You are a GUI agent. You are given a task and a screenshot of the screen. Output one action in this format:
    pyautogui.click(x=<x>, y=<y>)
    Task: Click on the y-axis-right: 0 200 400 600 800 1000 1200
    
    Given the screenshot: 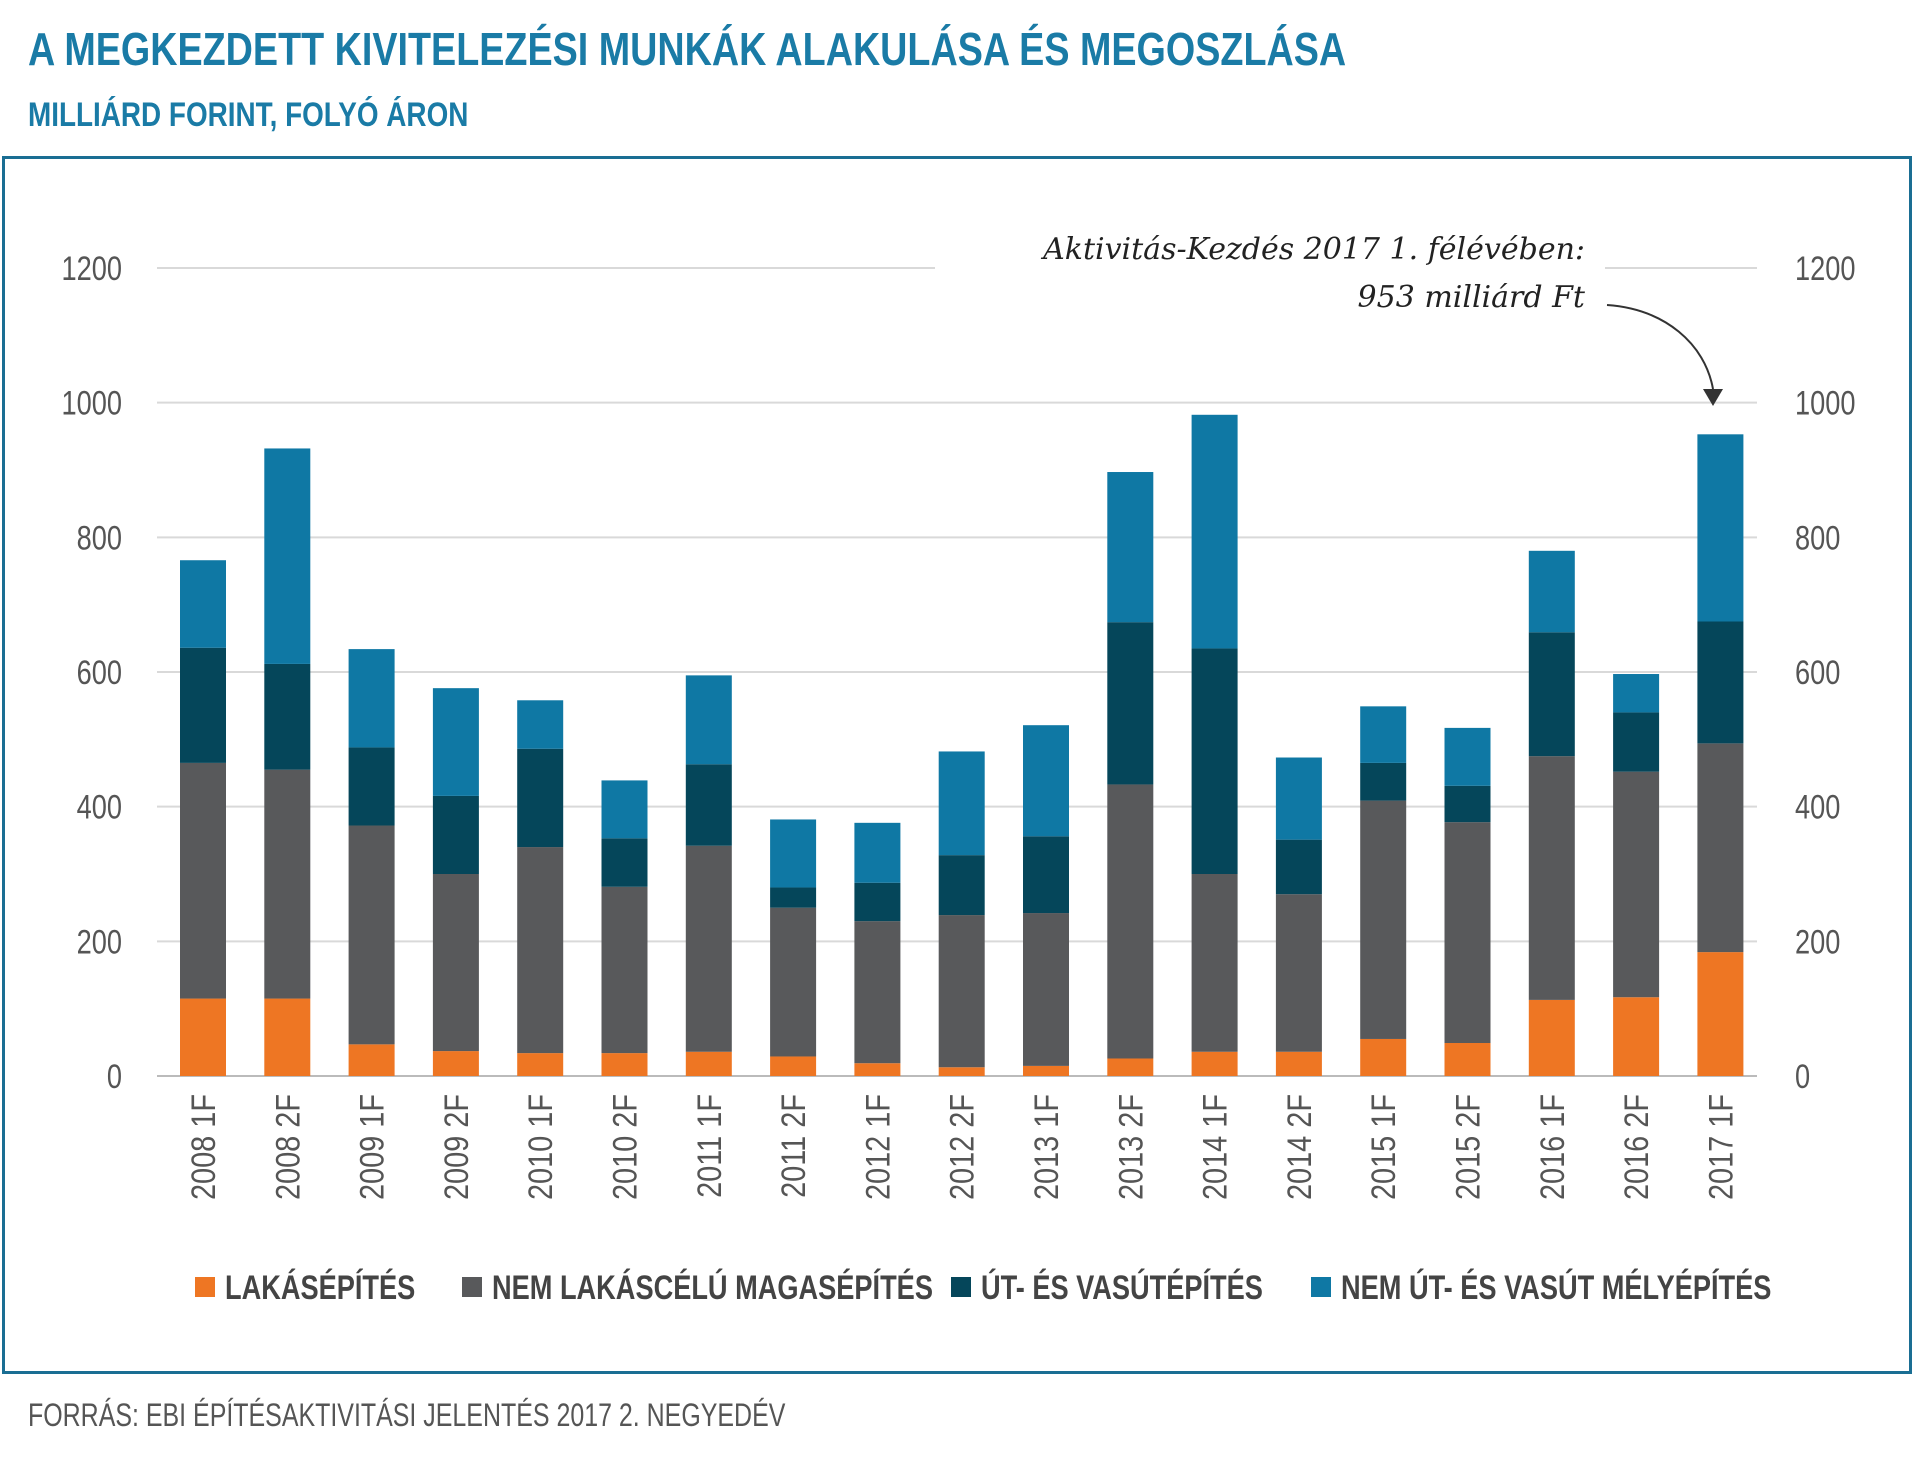 What is the action you would take?
    pyautogui.click(x=1825, y=672)
    